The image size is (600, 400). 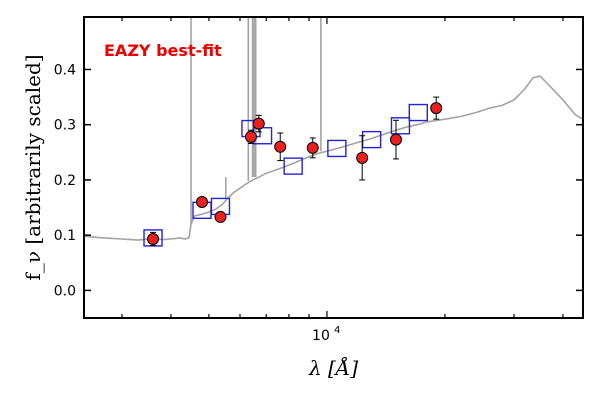 I want to click on y-tick-label: 0.1, so click(x=65, y=236).